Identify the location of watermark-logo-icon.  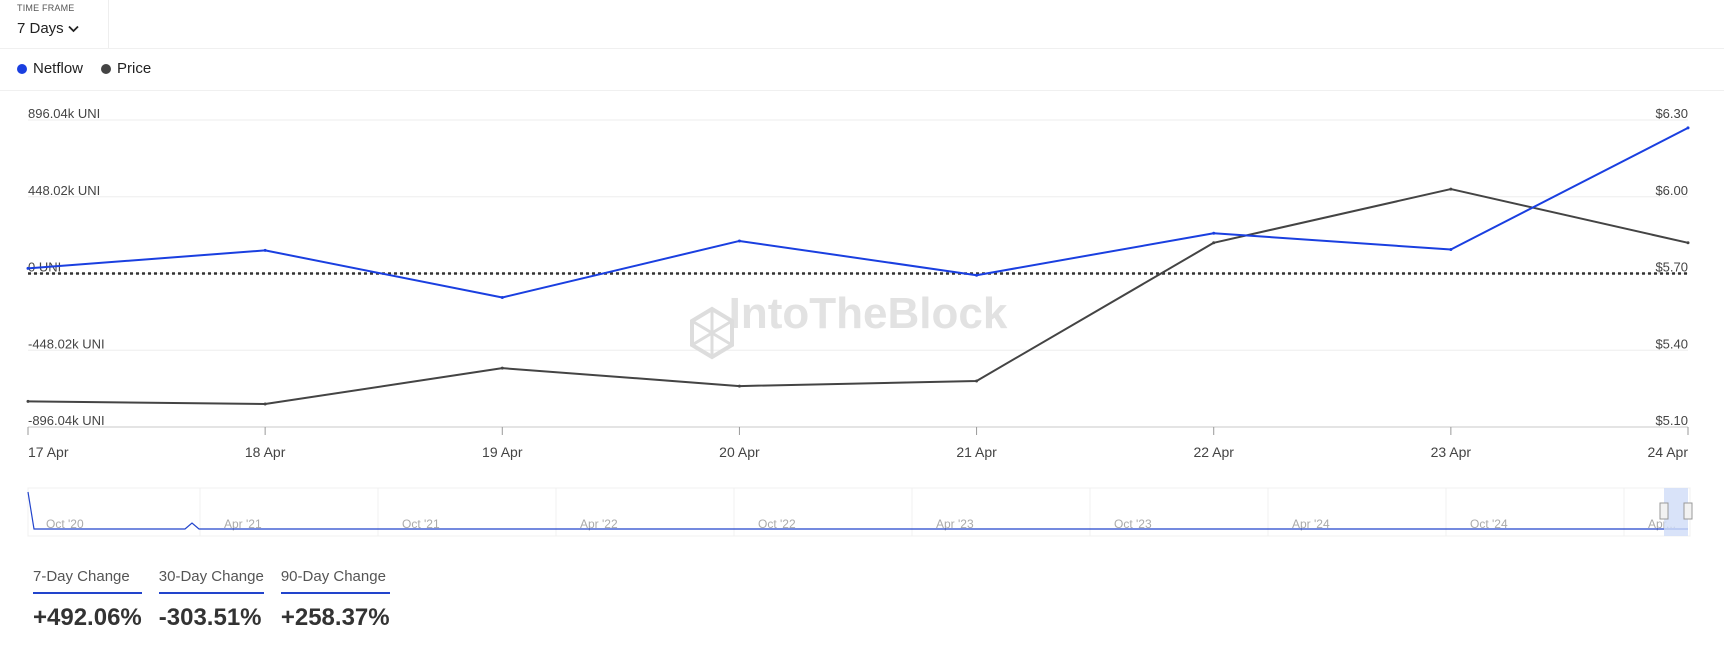
(712, 333).